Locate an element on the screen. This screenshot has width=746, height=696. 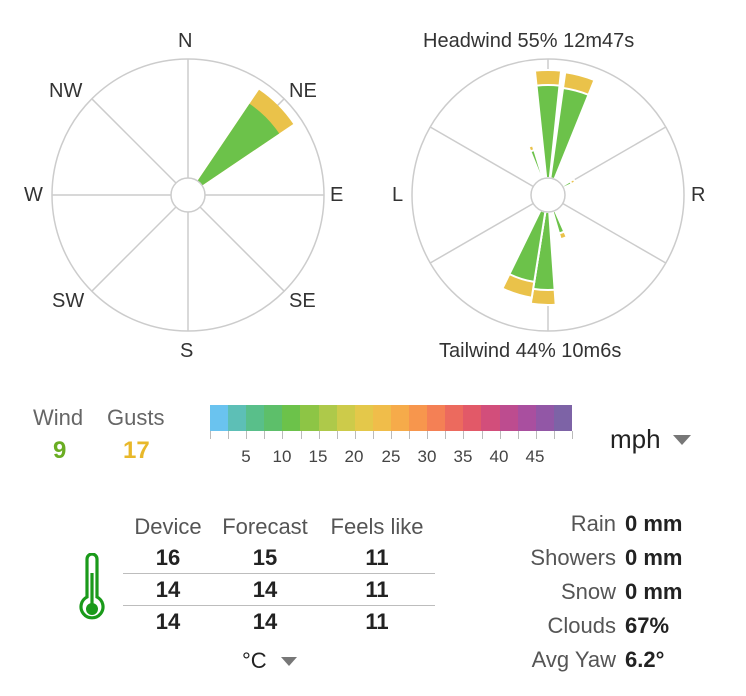
compass-label-ne: NE is located at coordinates (303, 91).